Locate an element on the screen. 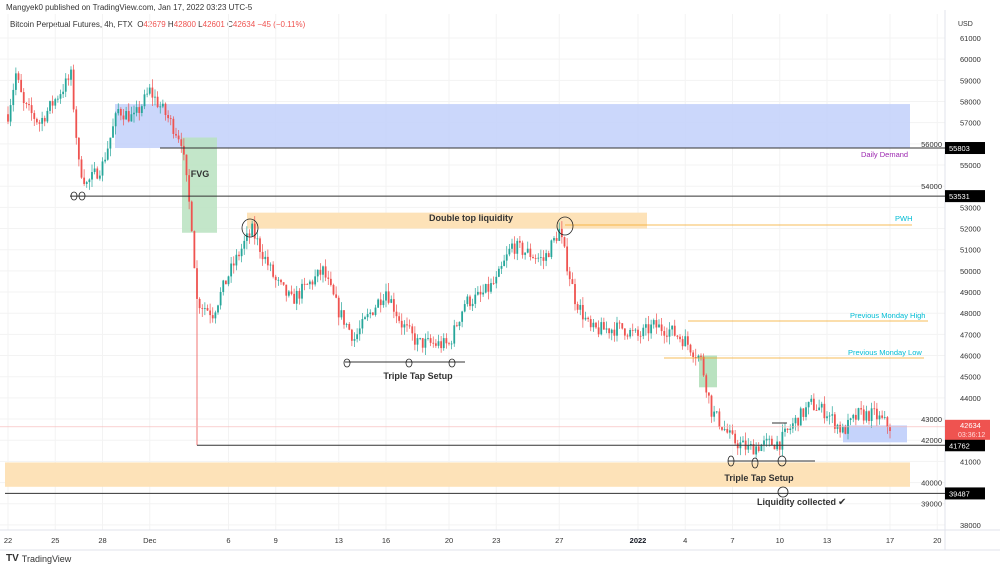  demand-zone-small is located at coordinates (875, 434).